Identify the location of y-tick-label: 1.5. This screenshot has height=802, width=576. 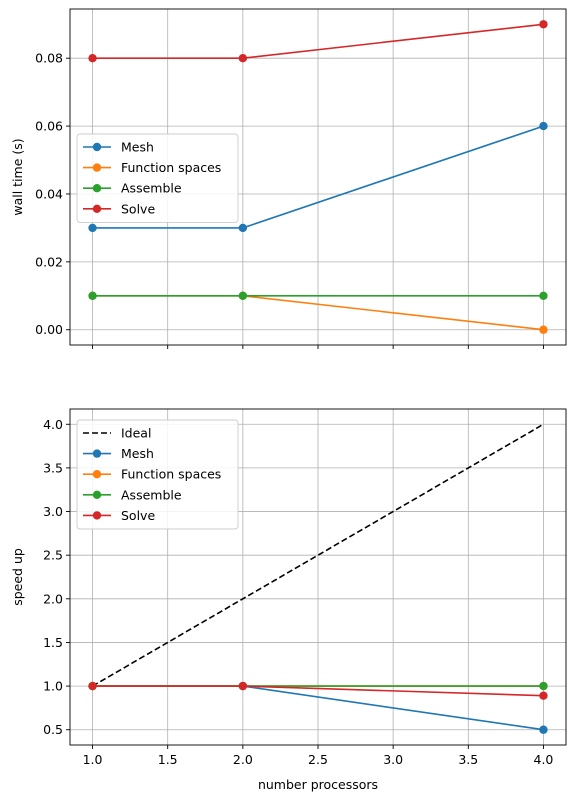
(53, 642).